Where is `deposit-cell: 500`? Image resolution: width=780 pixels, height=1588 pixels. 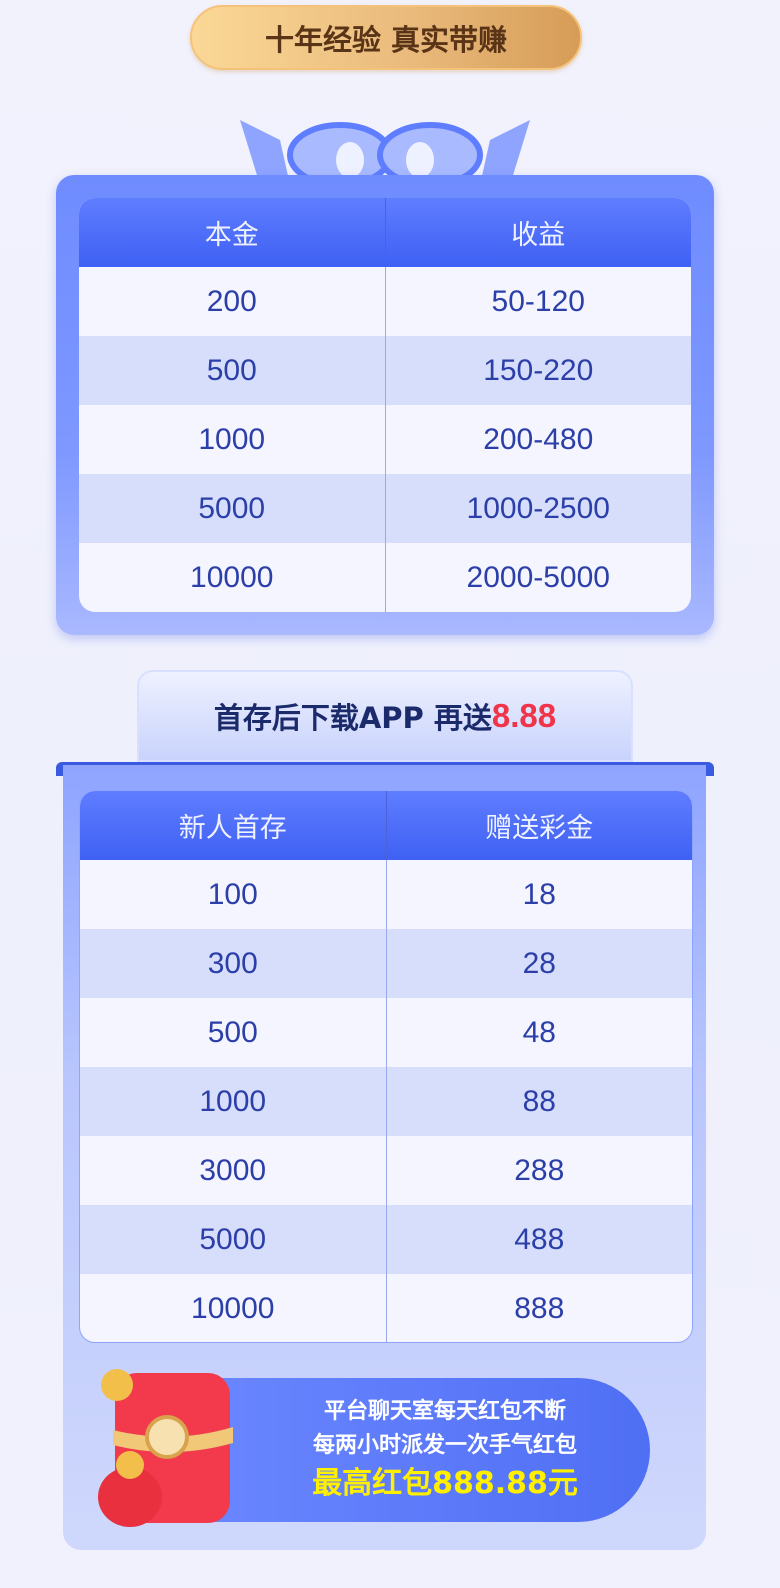 deposit-cell: 500 is located at coordinates (233, 1032).